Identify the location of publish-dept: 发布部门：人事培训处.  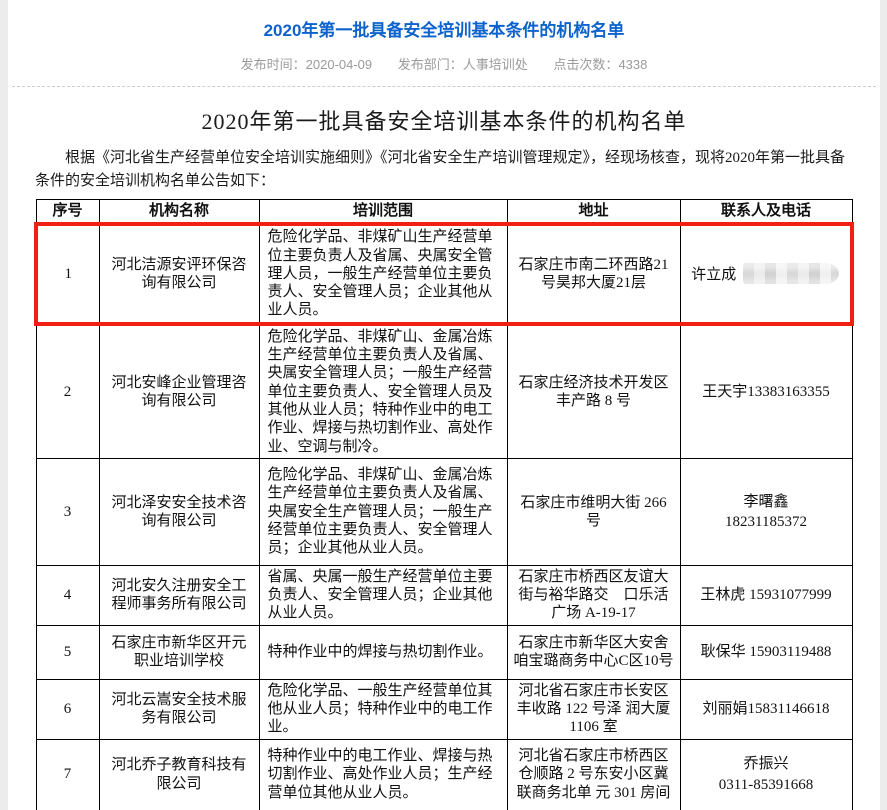
(462, 64).